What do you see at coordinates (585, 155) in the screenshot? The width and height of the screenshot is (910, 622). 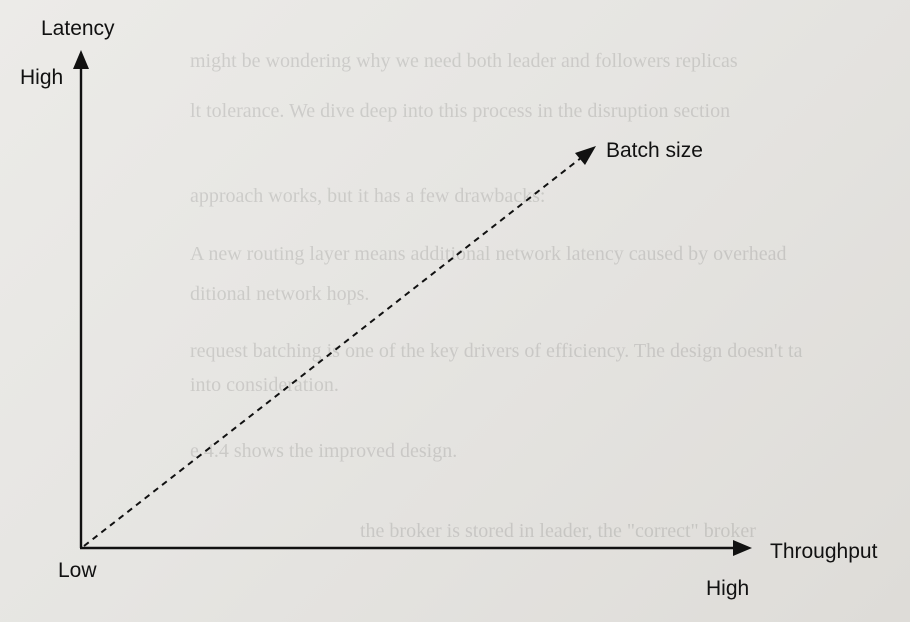 I see `trend-line-arrowhead` at bounding box center [585, 155].